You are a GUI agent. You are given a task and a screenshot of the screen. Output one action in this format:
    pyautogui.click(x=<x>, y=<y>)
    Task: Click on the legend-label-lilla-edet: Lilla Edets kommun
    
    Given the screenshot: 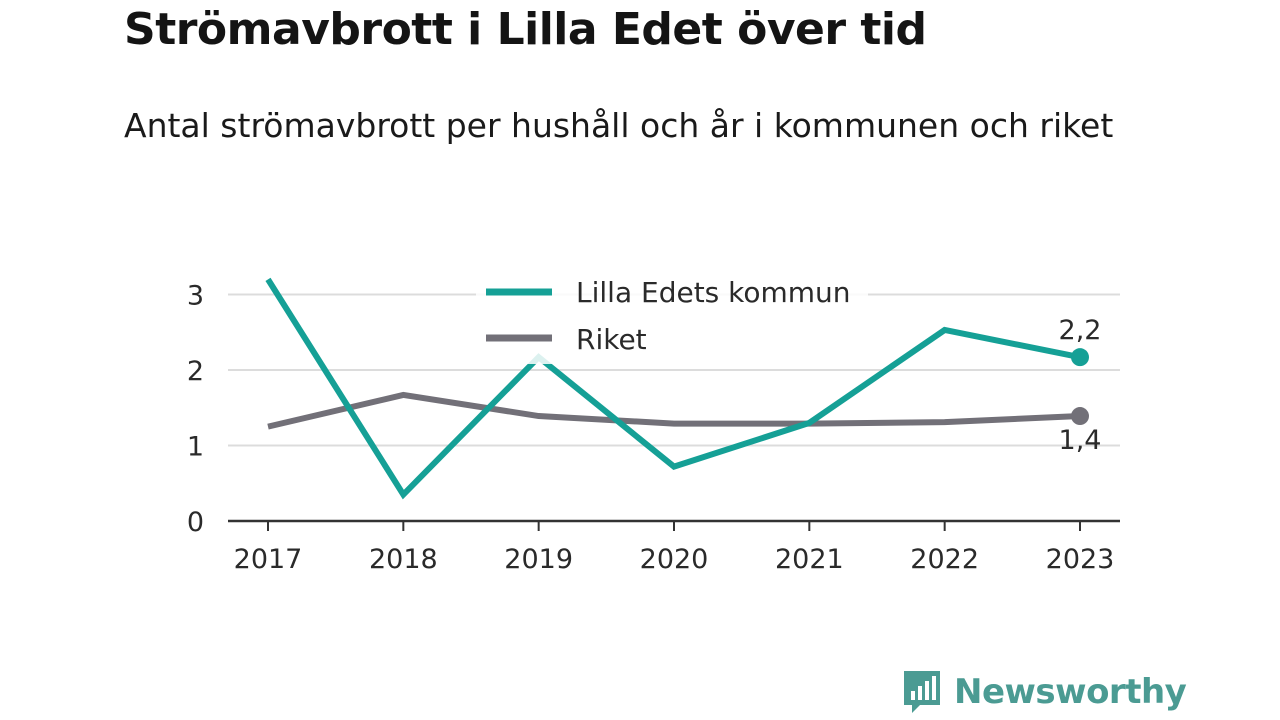 What is the action you would take?
    pyautogui.click(x=713, y=292)
    